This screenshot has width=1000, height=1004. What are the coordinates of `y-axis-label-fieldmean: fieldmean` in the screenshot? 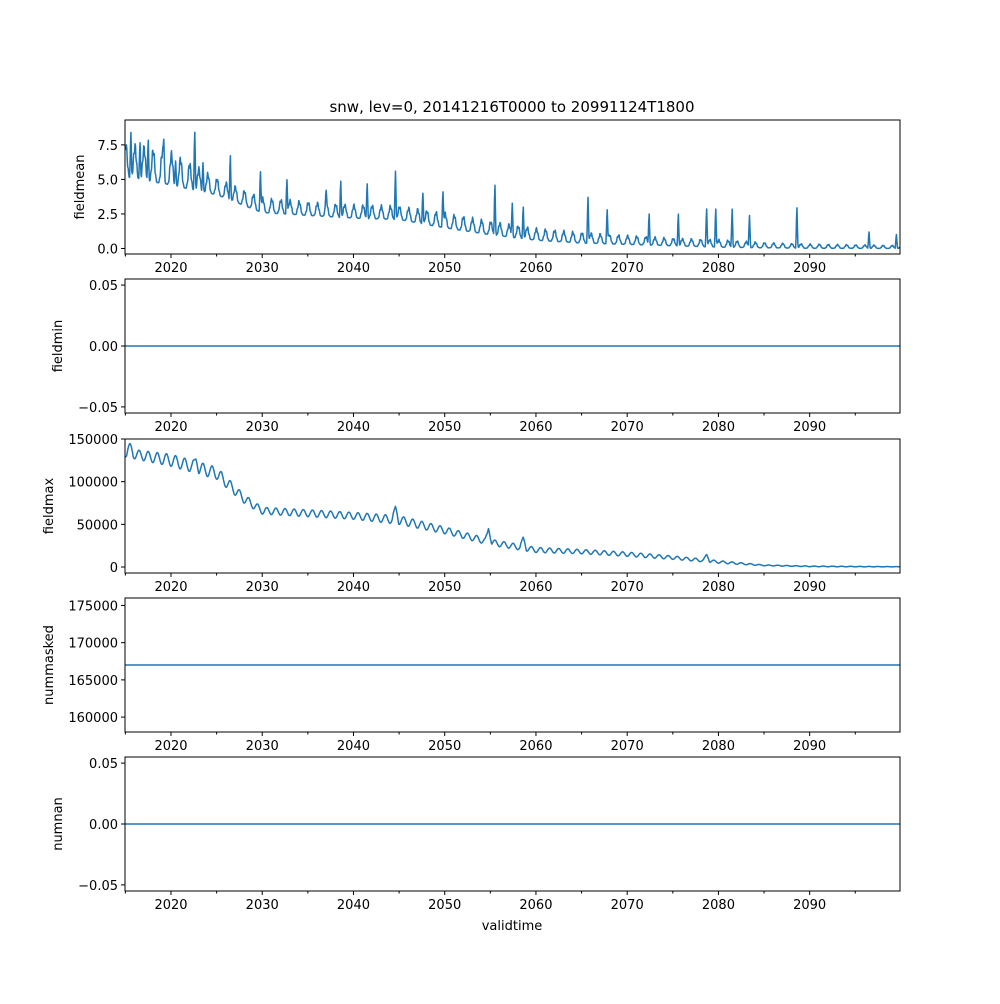 It's located at (80, 187).